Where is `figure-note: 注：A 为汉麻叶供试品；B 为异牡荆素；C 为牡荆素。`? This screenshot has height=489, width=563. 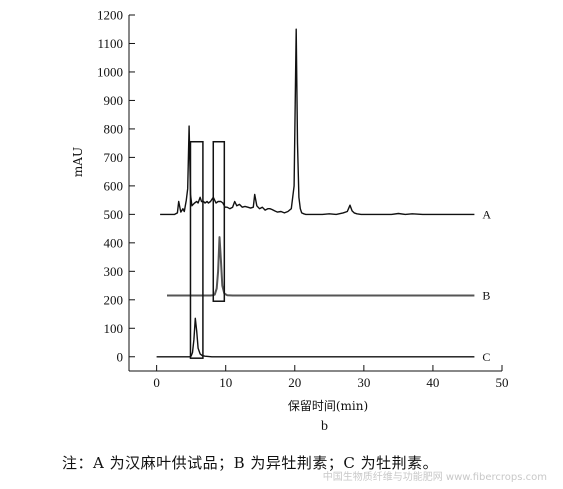
figure-note: 注：A 为汉麻叶供试品；B 为异牡荆素；C 为牡荆素。 is located at coordinates (250, 463).